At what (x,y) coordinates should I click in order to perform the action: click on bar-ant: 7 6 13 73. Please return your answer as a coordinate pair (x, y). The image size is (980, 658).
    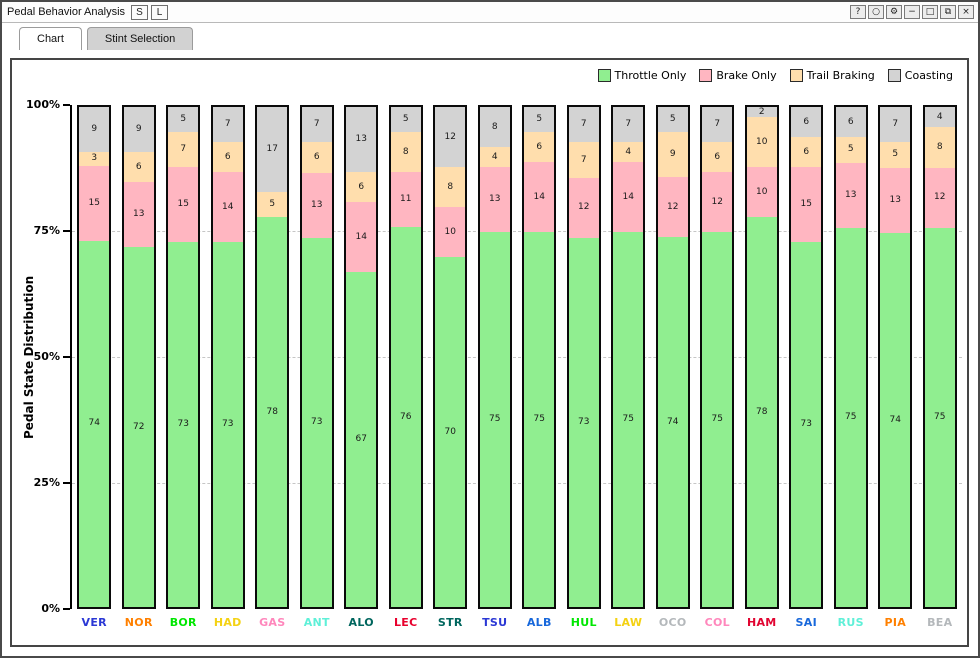
    Looking at the image, I should click on (316, 357).